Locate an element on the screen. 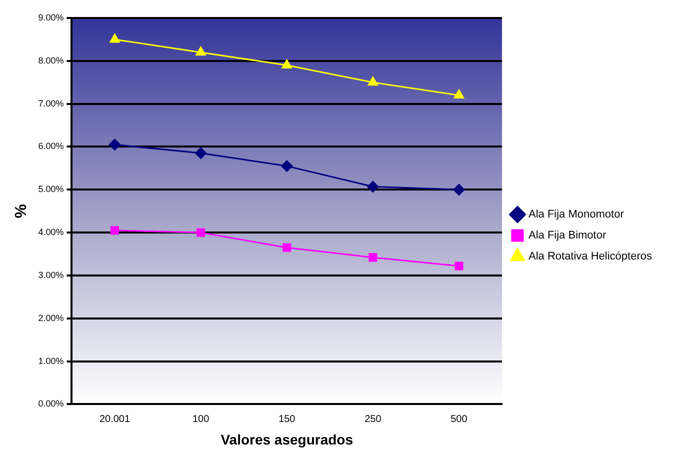  y-tick-label: 8.00% is located at coordinates (51, 60).